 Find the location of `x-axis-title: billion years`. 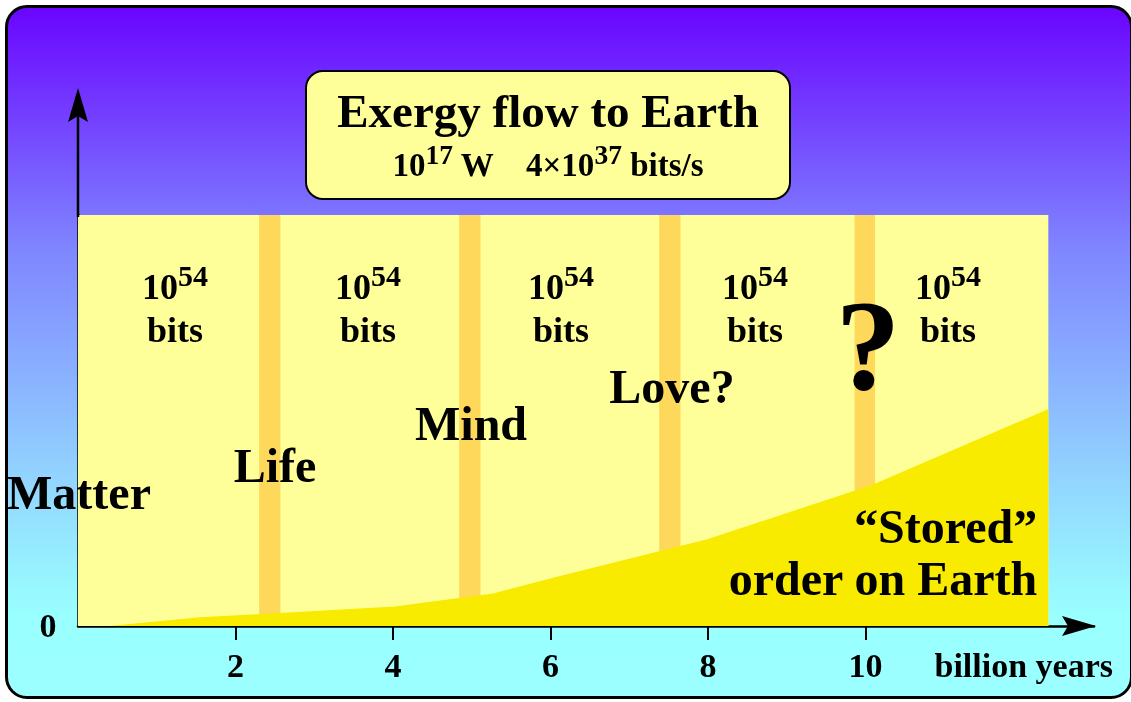

x-axis-title: billion years is located at coordinates (1023, 665).